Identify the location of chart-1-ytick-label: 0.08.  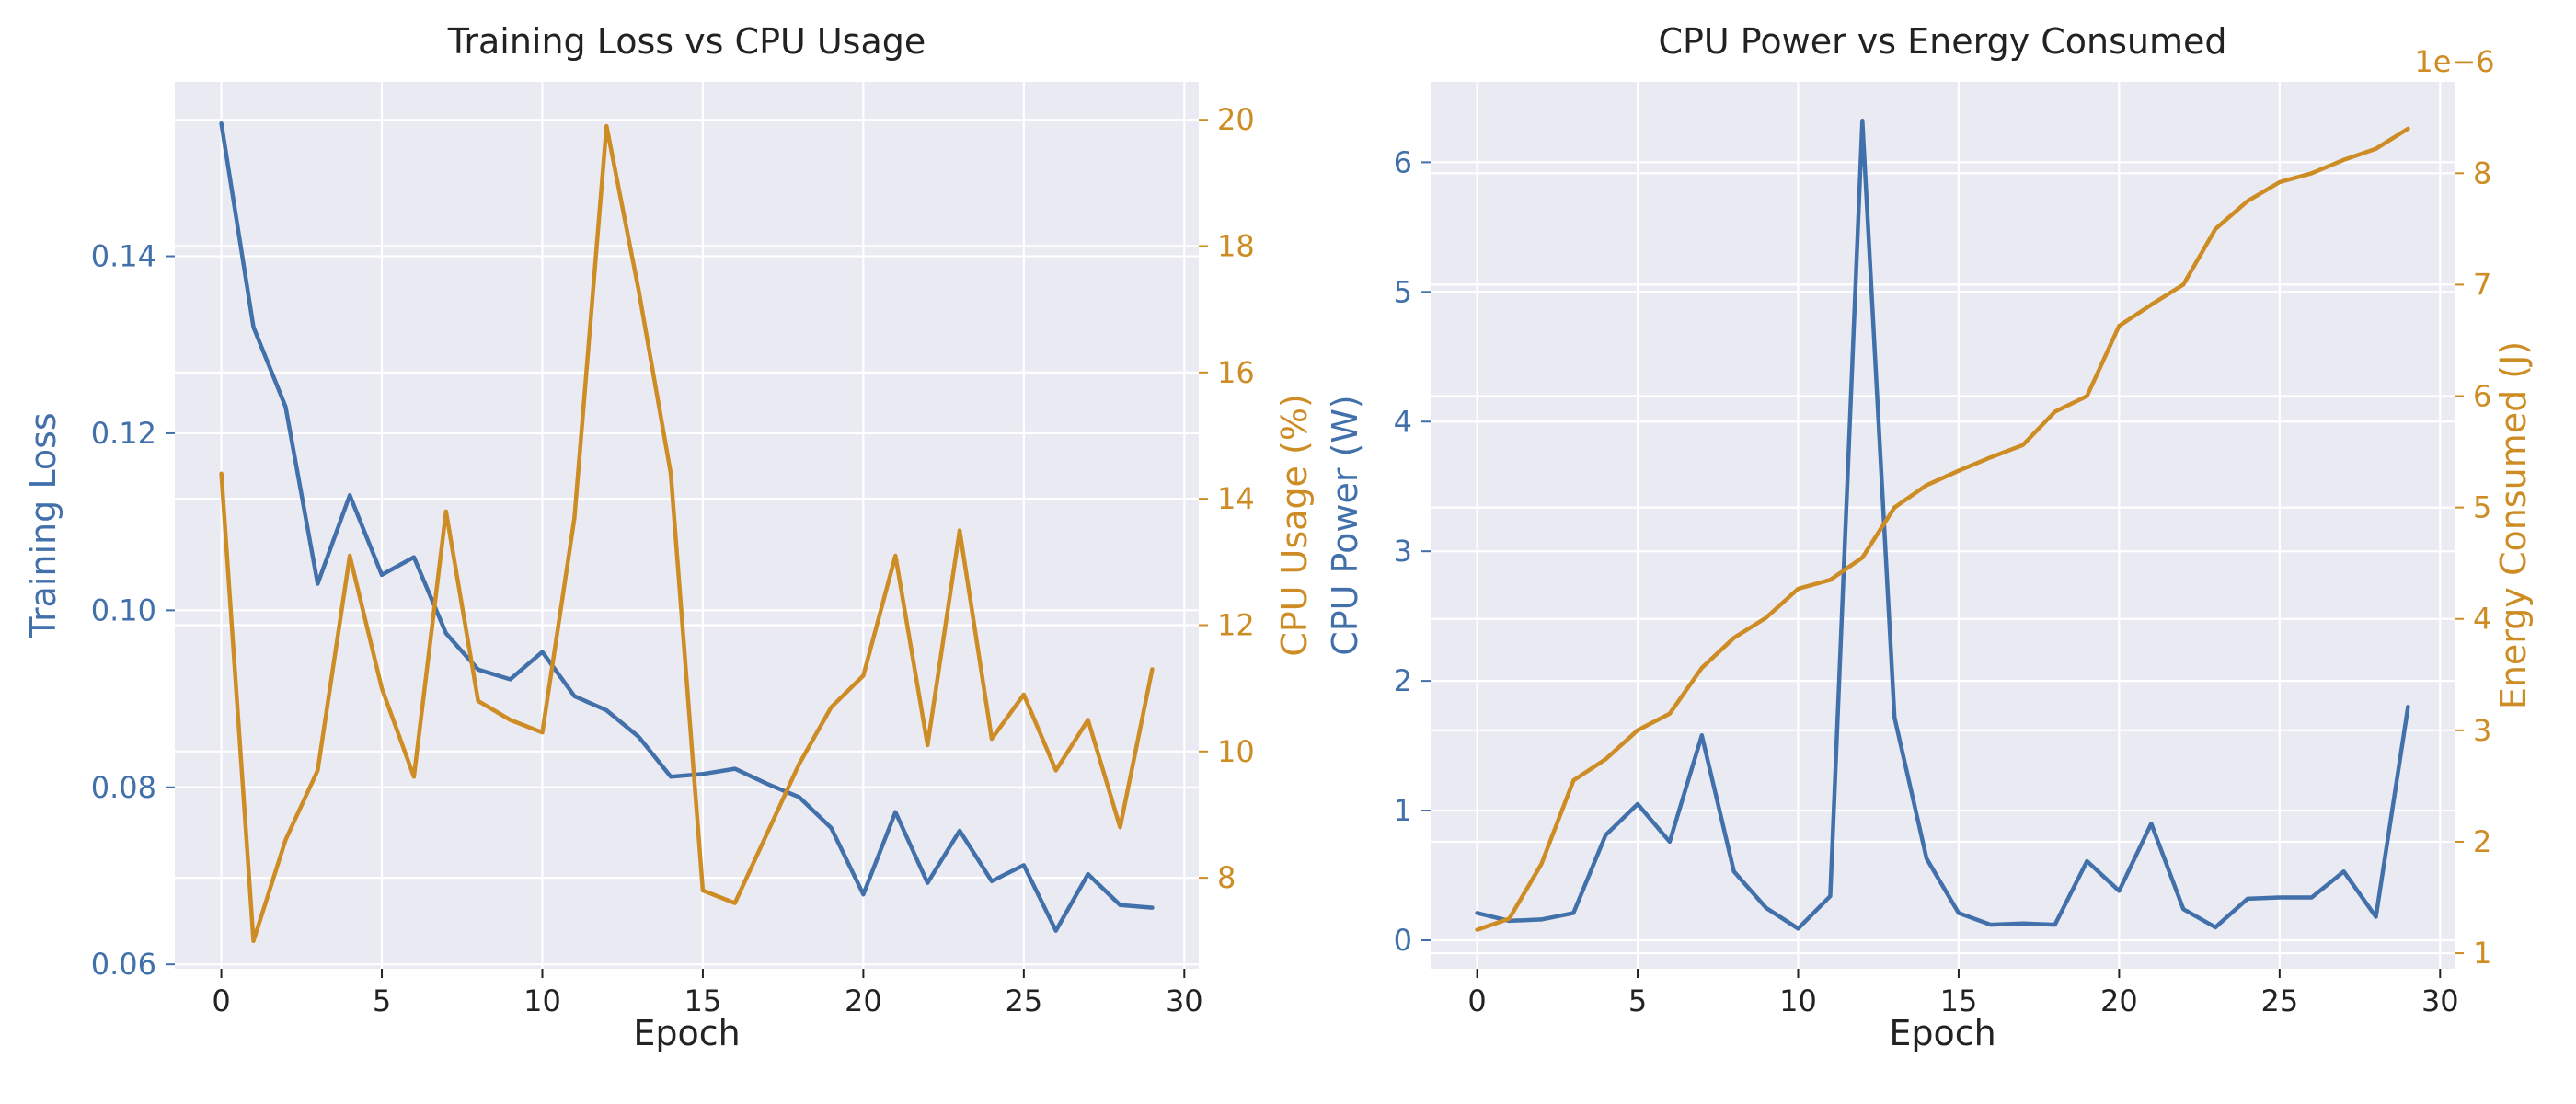
(123, 787).